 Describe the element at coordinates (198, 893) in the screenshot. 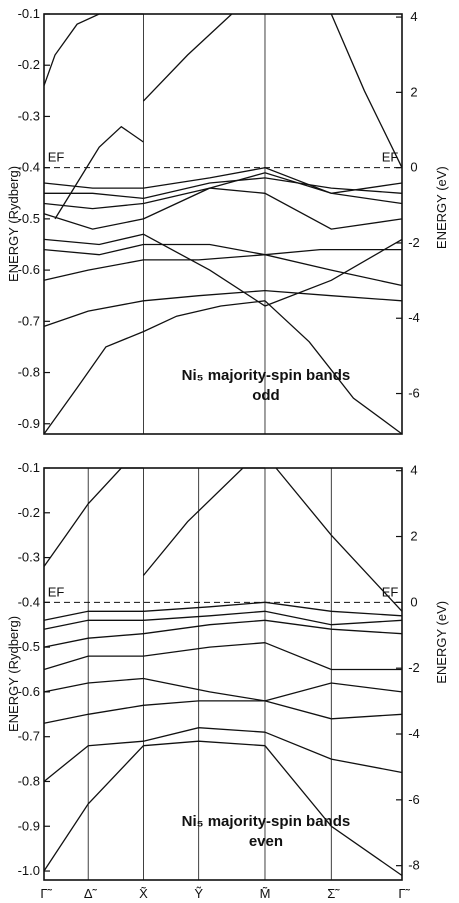

I see `x-point-label: Ỹ` at that location.